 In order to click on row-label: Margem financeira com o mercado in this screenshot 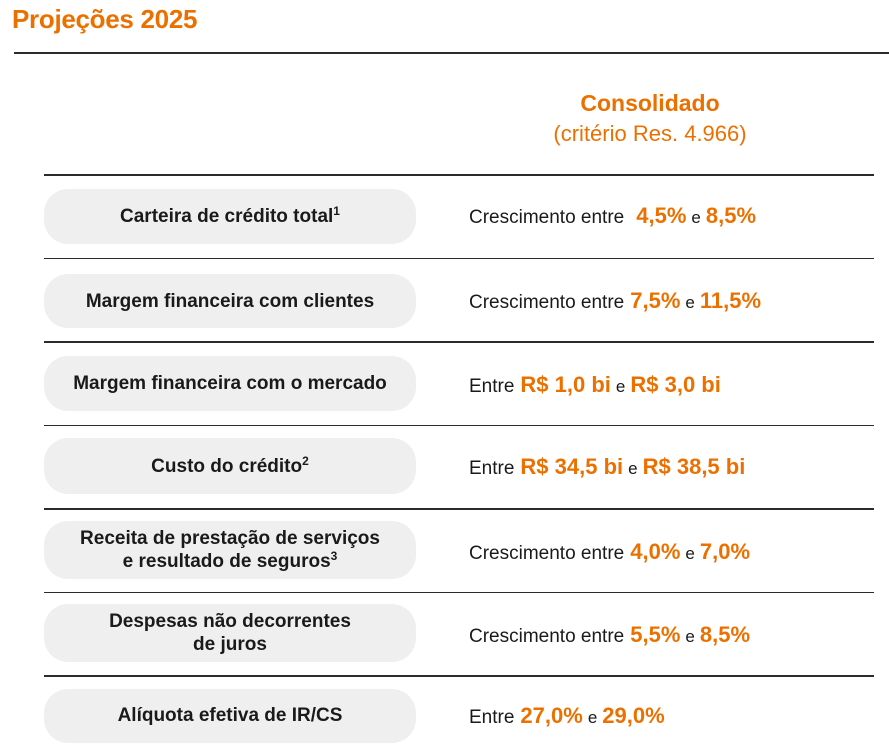, I will do `click(230, 383)`.